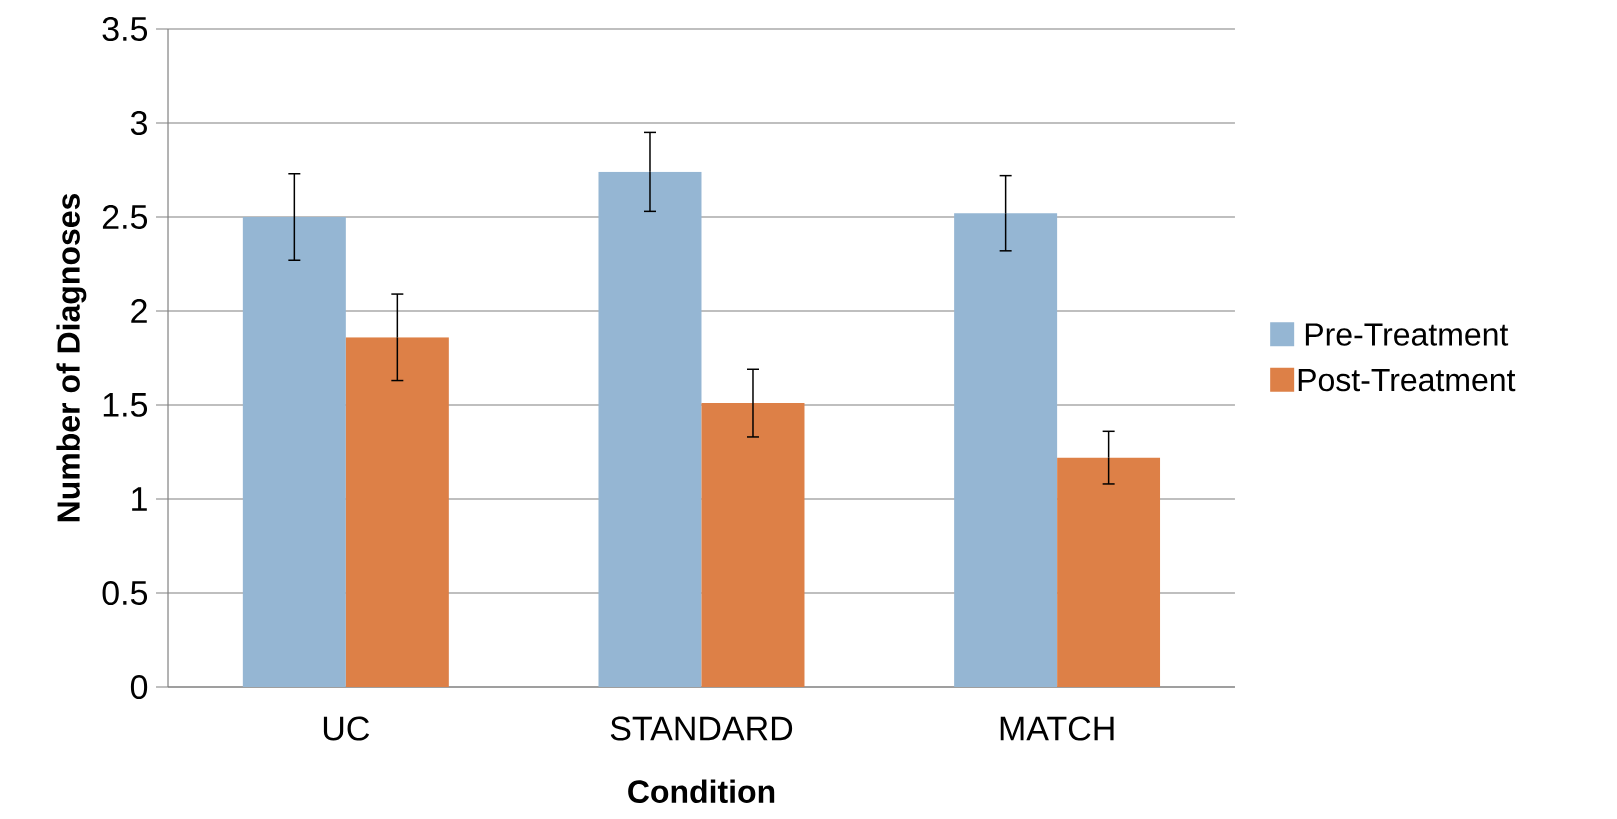 This screenshot has width=1617, height=819. I want to click on y-tick-label: 0.5, so click(125, 593).